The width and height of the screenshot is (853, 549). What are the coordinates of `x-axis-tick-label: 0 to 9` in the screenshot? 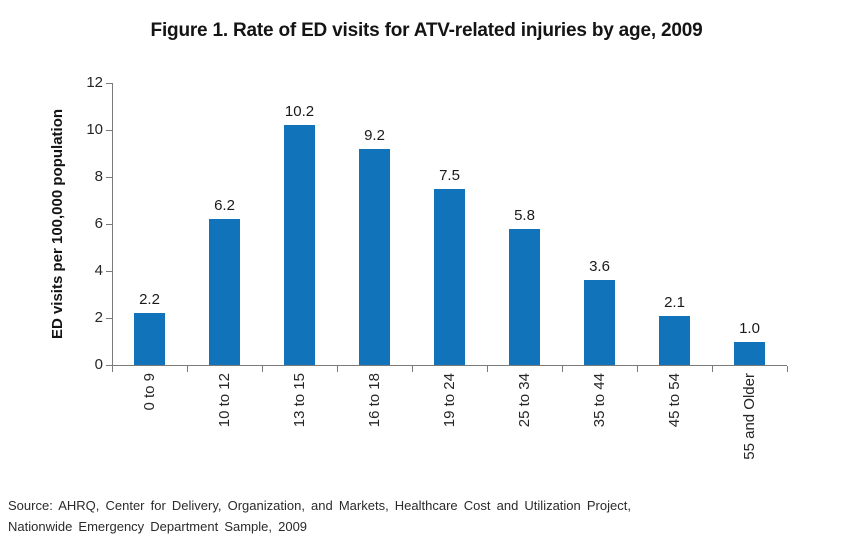 It's located at (149, 392).